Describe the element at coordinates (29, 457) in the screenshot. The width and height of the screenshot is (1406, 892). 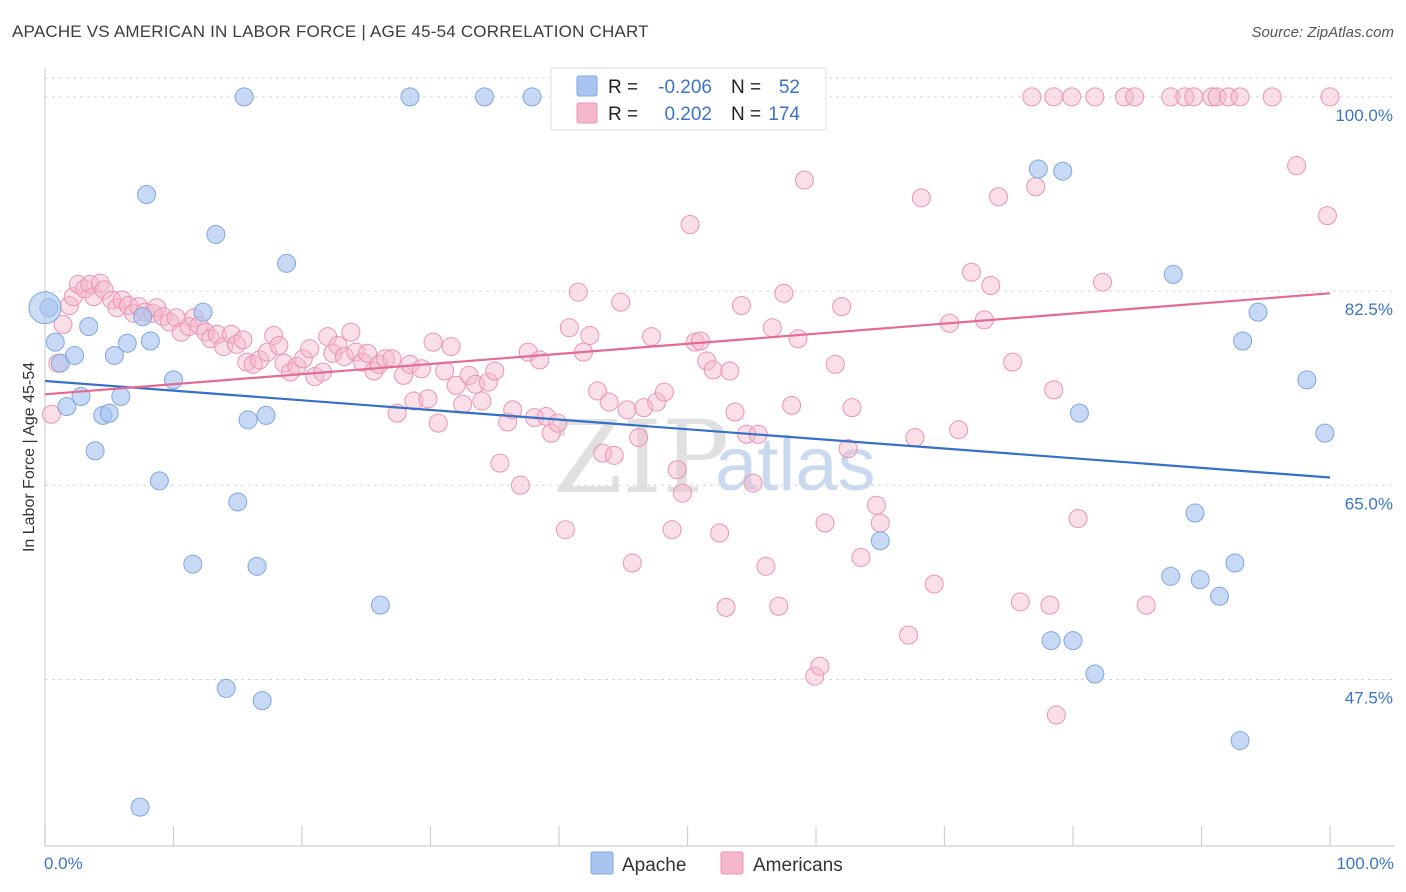
I see `y-axis-label: In Labor Force | Age 45-54` at that location.